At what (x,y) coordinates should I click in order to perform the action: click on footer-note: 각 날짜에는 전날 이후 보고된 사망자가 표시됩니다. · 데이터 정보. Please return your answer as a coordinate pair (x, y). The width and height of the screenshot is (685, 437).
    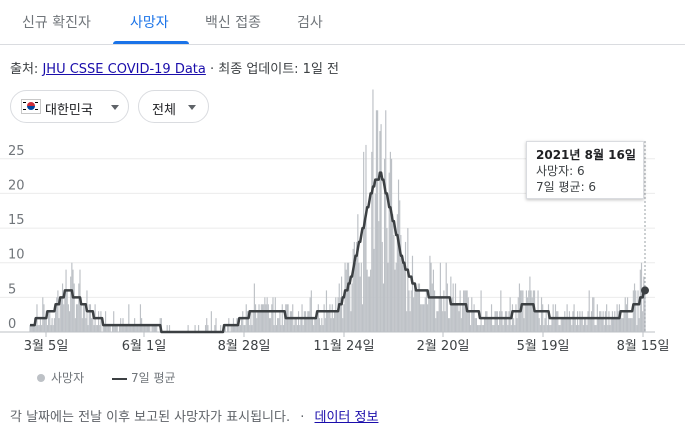
    Looking at the image, I should click on (194, 415).